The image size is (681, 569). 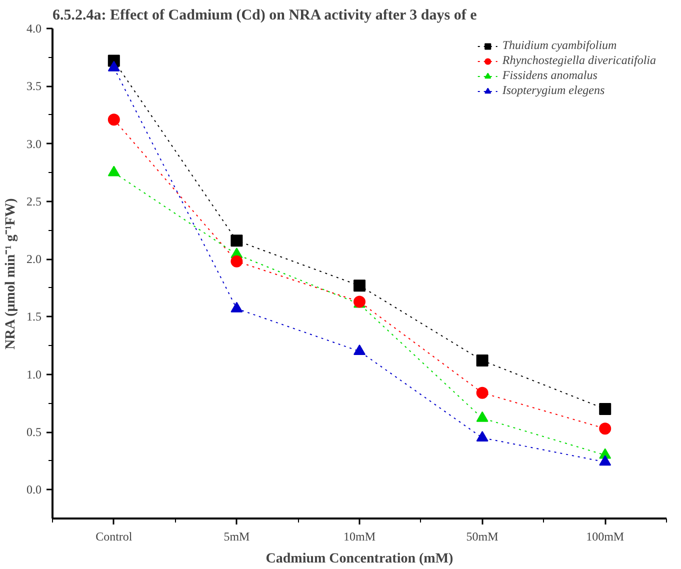 I want to click on x-tick-label: Control, so click(x=114, y=537).